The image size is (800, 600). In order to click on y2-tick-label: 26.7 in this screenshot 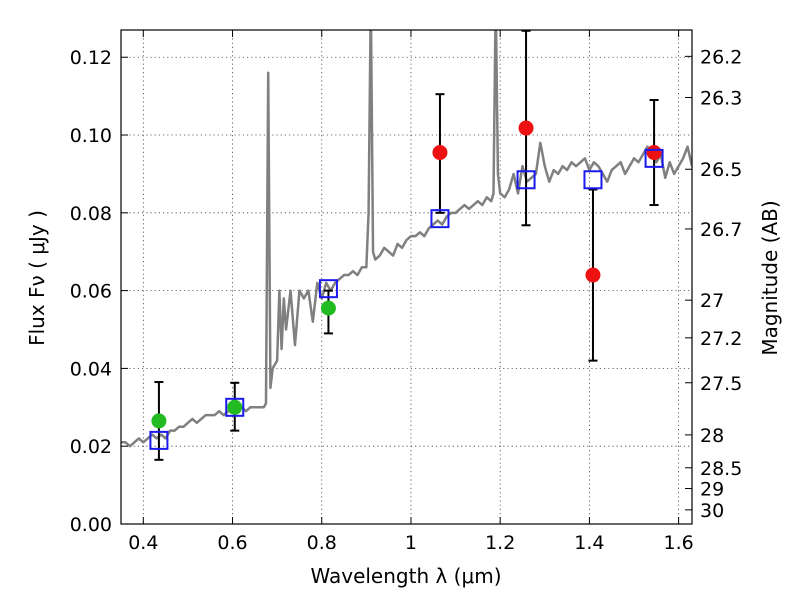, I will do `click(721, 230)`.